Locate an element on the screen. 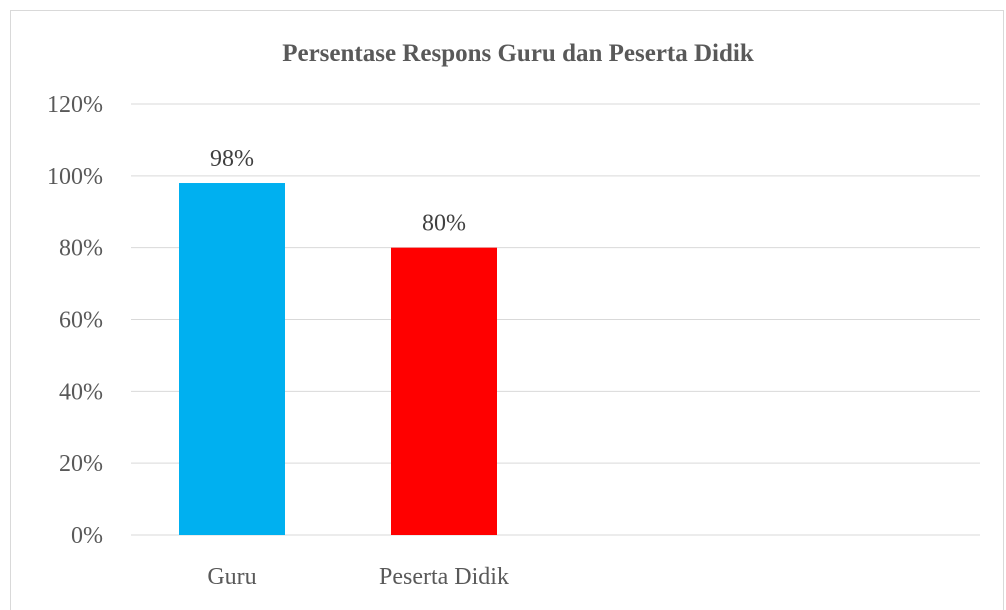 The image size is (1006, 610). x-category-label: Guru is located at coordinates (231, 577).